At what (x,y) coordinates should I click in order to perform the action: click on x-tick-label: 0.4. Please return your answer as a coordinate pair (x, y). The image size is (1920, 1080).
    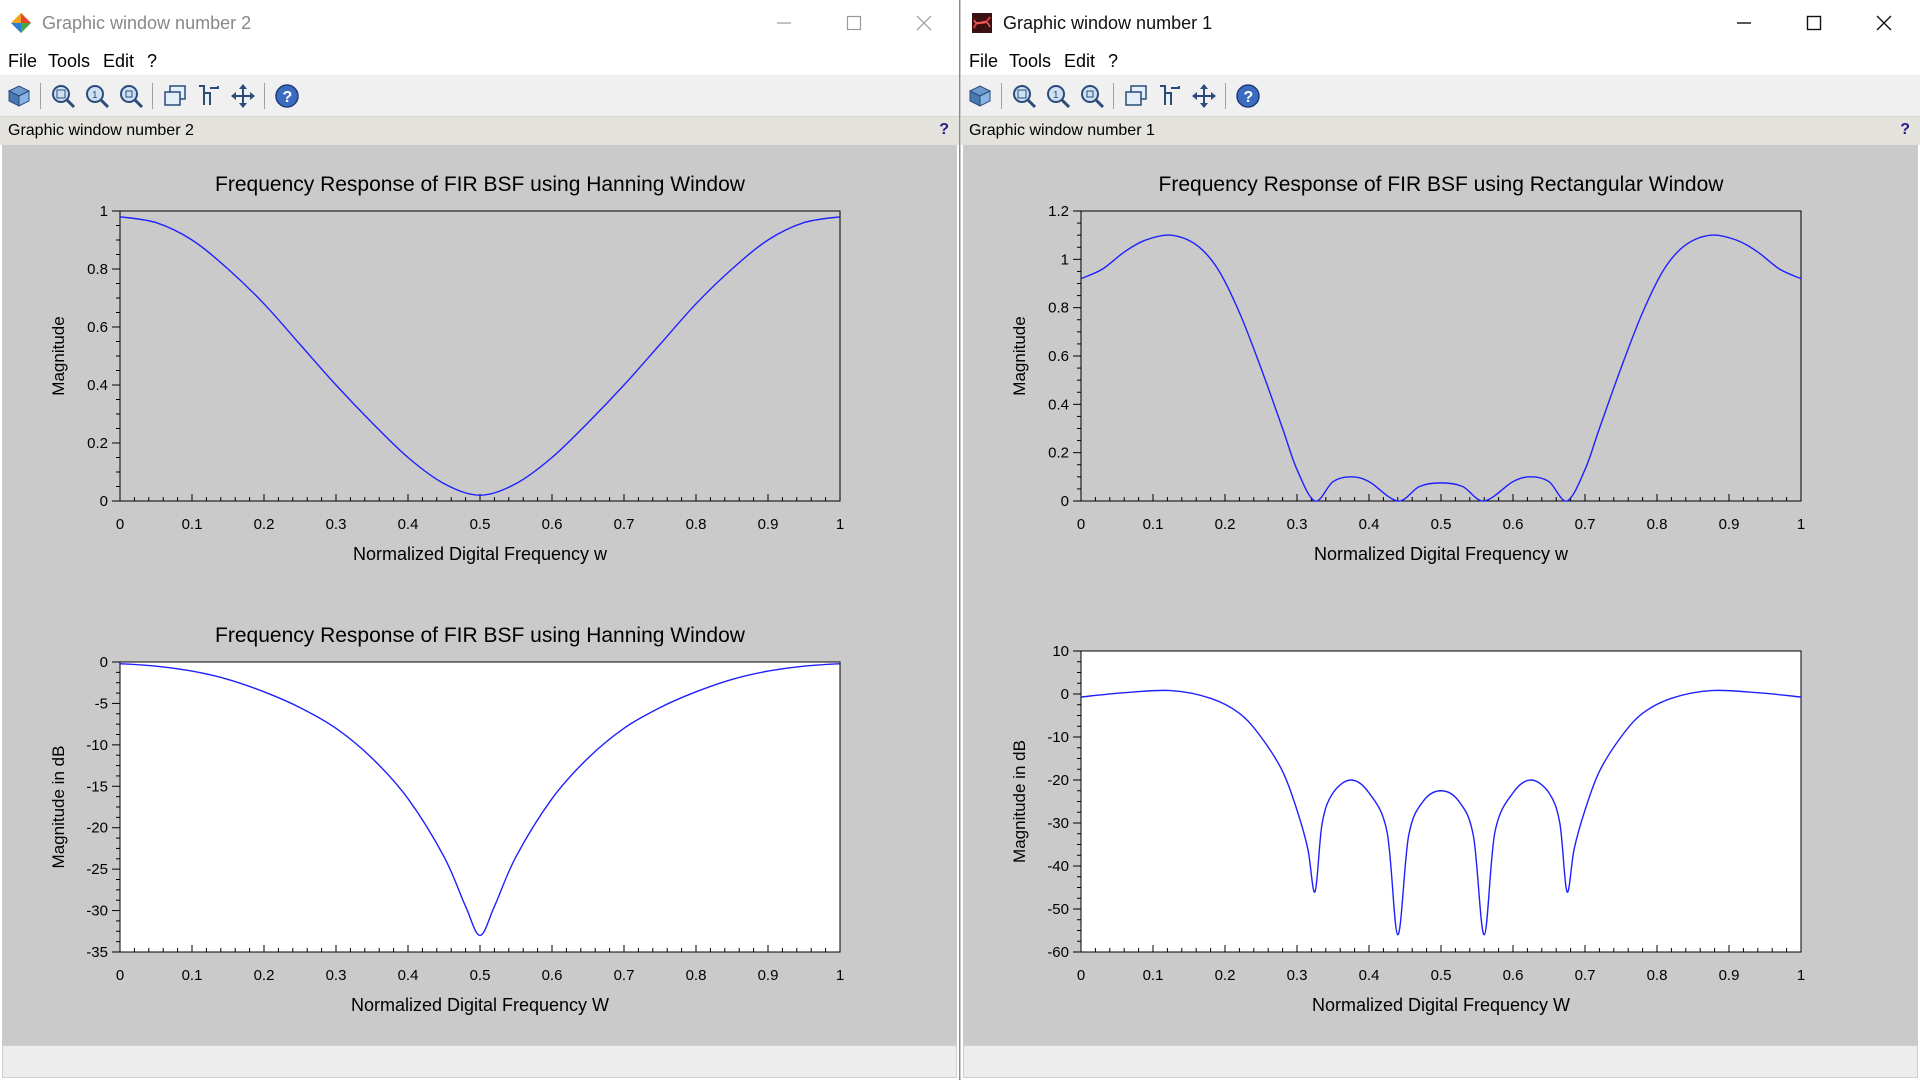
    Looking at the image, I should click on (408, 975).